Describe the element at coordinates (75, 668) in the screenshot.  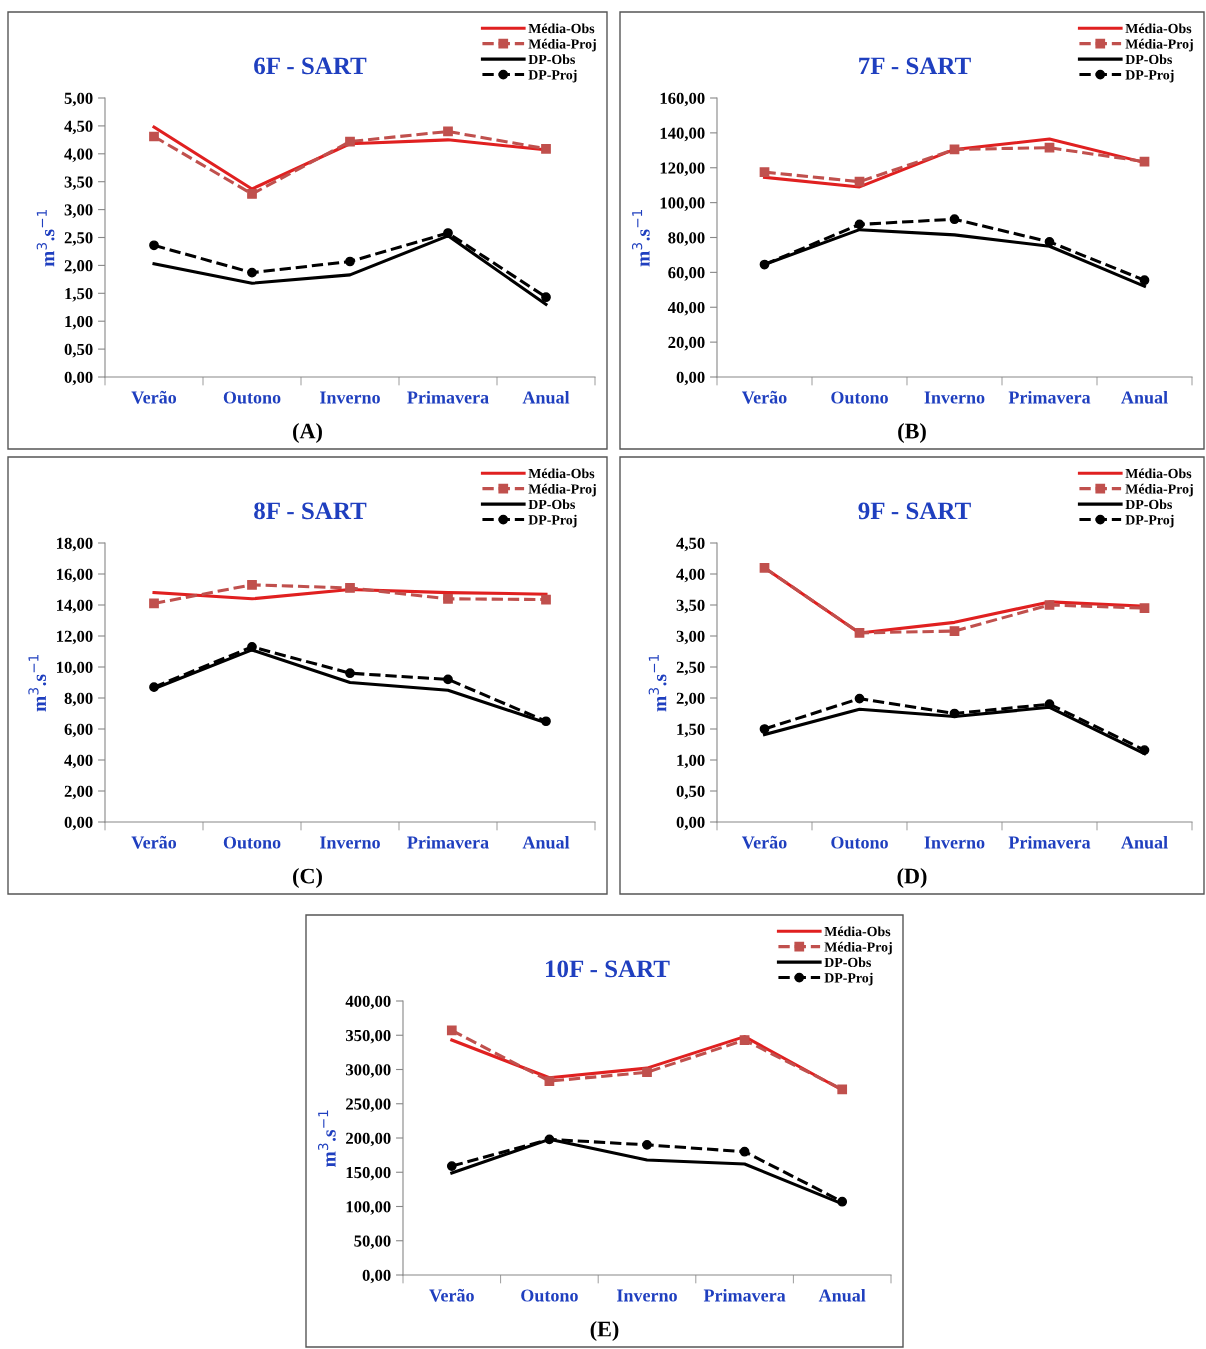
I see `y-tick-label: 10,00` at that location.